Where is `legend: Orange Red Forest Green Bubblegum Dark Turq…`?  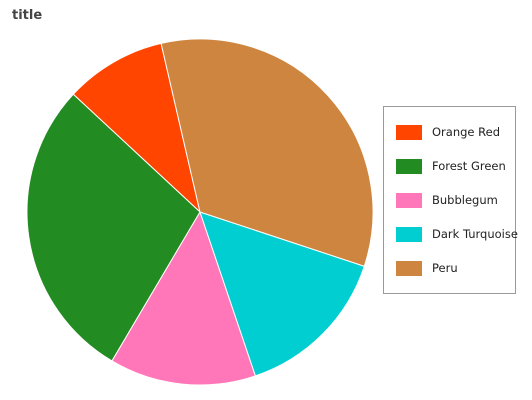
legend: Orange Red Forest Green Bubblegum Dark Turq… is located at coordinates (450, 200).